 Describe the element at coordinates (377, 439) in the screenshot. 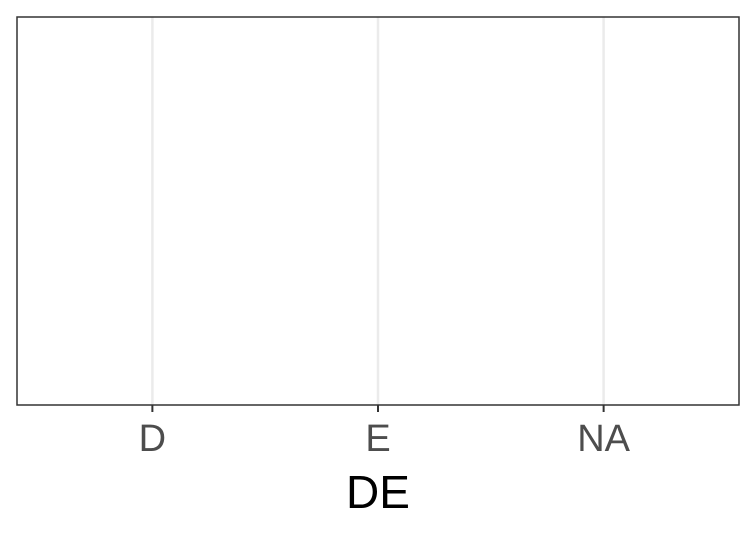

I see `x-tick-label: E` at that location.